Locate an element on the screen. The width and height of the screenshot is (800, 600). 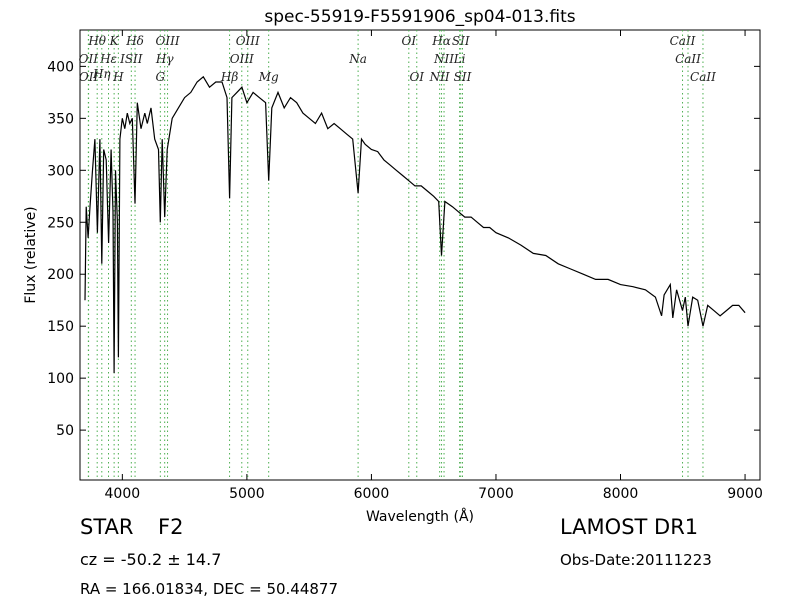
spectral-line-label: Na is located at coordinates (357, 59).